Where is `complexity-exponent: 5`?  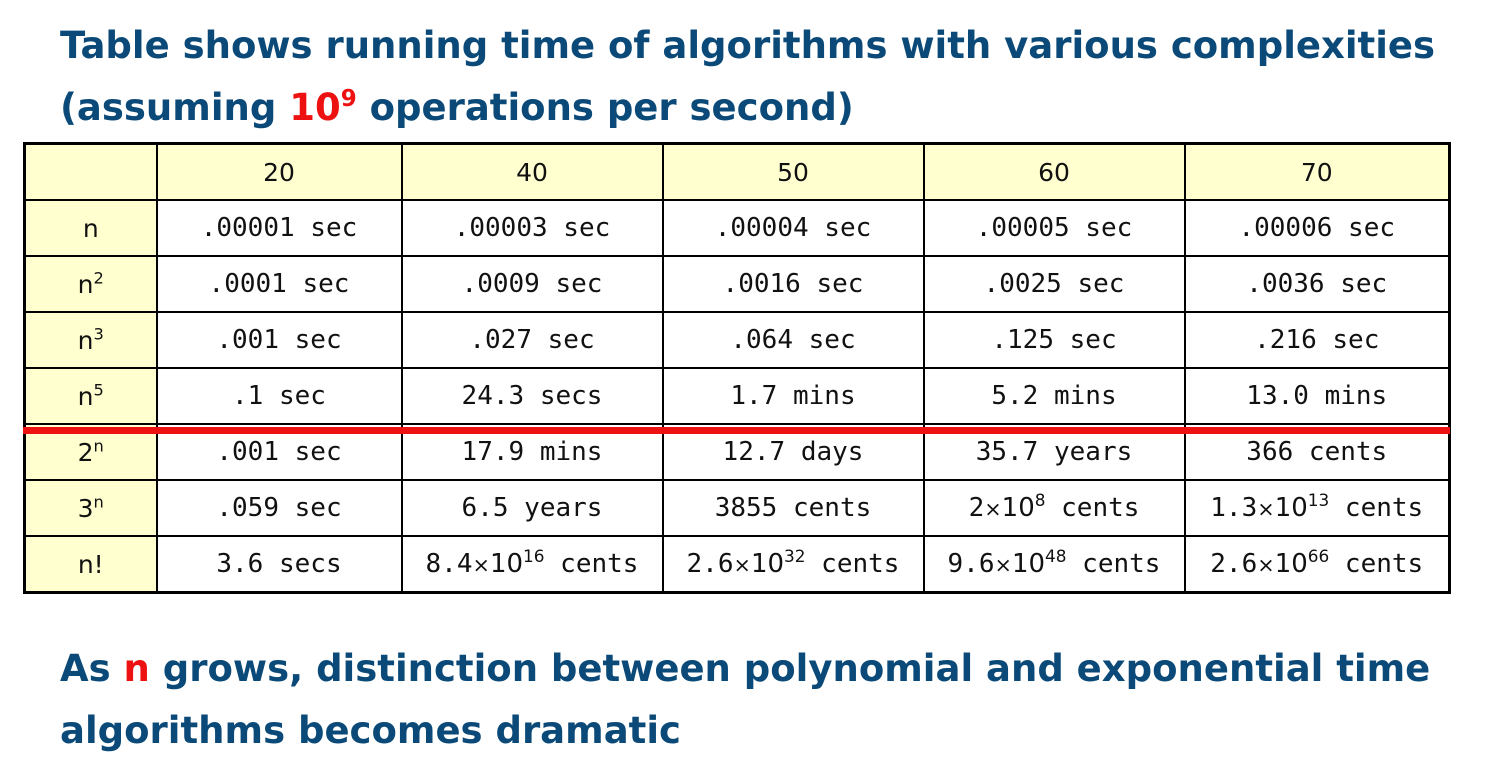
complexity-exponent: 5 is located at coordinates (98, 389).